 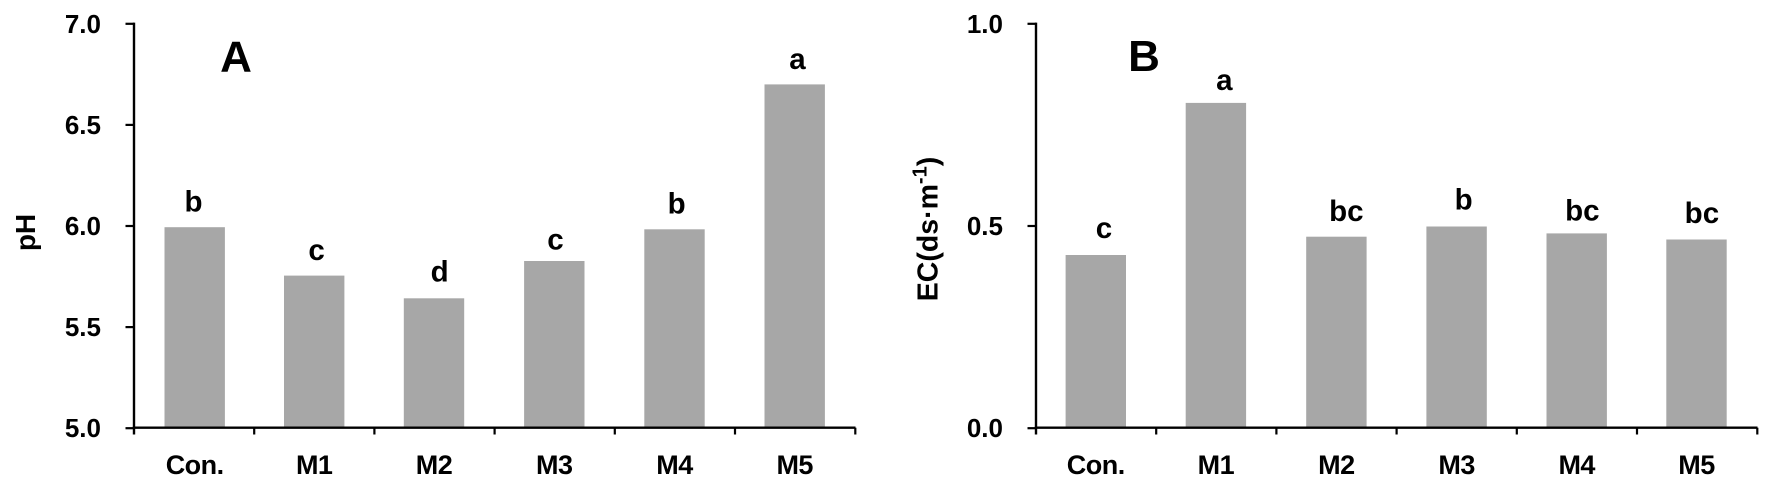 What do you see at coordinates (985, 428) in the screenshot?
I see `svg-text: 0.0` at bounding box center [985, 428].